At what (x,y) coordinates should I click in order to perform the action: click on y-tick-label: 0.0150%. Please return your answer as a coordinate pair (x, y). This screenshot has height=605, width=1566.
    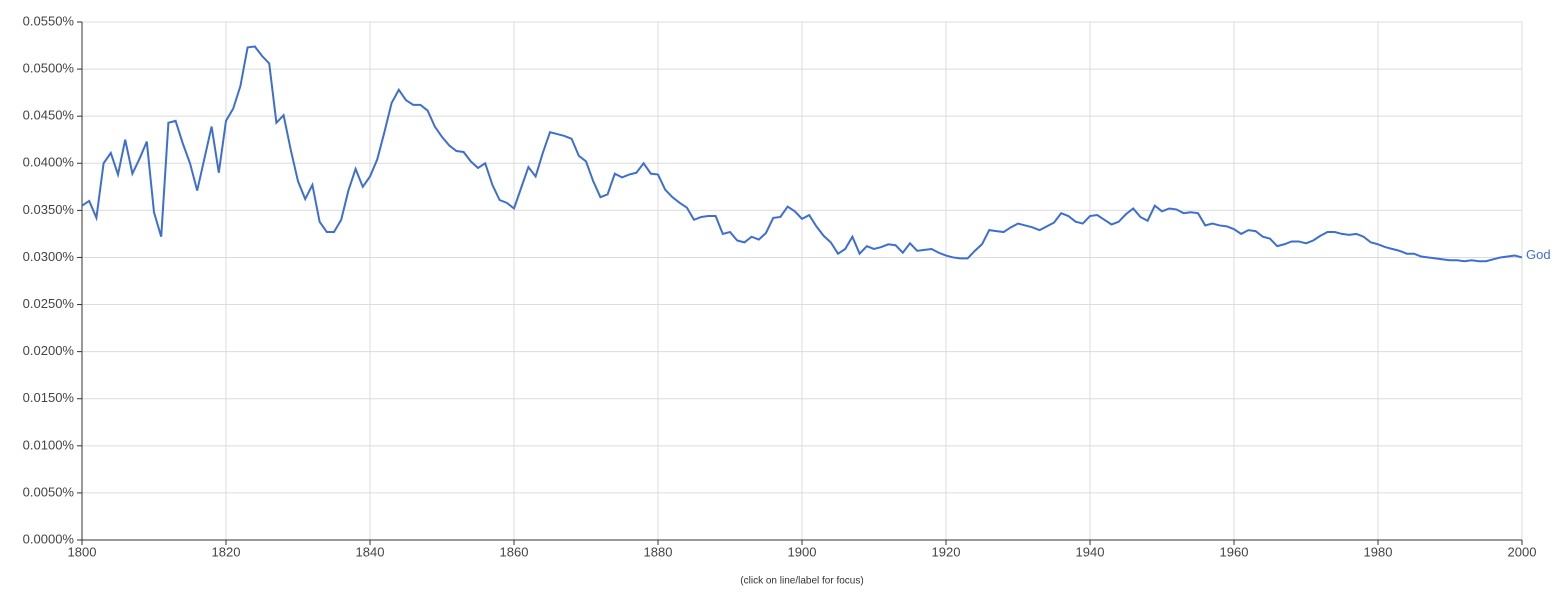
    Looking at the image, I should click on (49, 397).